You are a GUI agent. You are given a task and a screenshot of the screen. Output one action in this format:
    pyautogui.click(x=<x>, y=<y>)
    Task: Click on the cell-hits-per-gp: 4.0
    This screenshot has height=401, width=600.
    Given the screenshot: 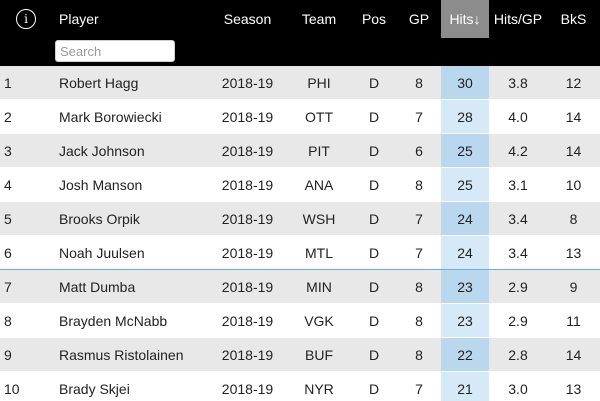 What is the action you would take?
    pyautogui.click(x=518, y=116)
    